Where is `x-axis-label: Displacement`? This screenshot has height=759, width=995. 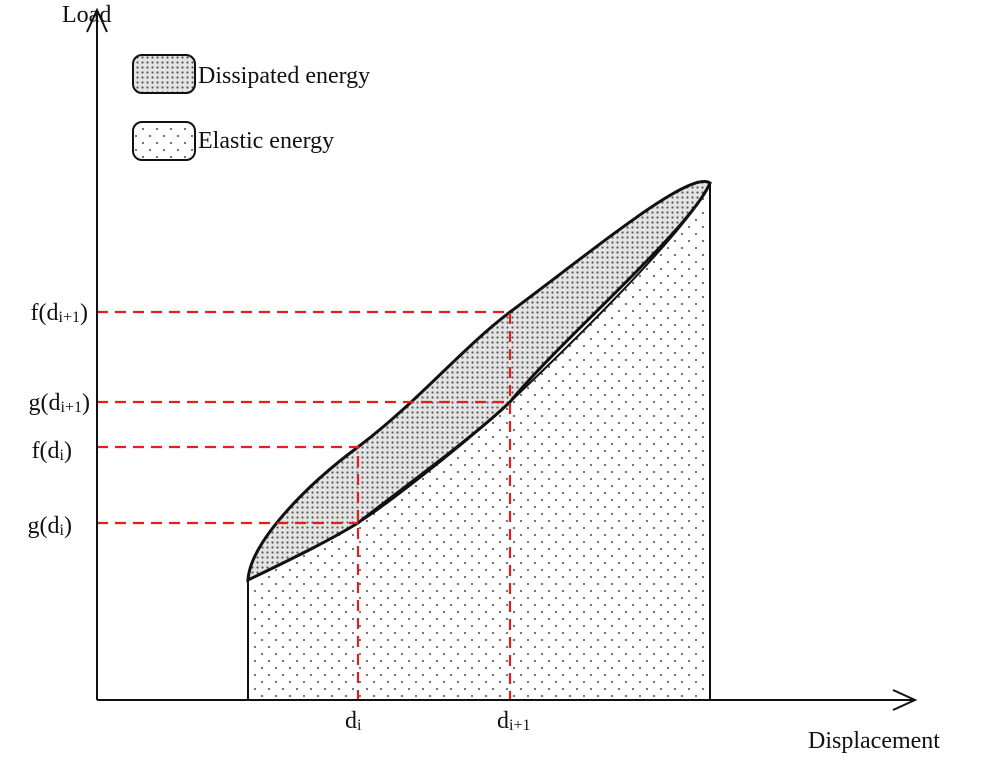 x-axis-label: Displacement is located at coordinates (874, 741).